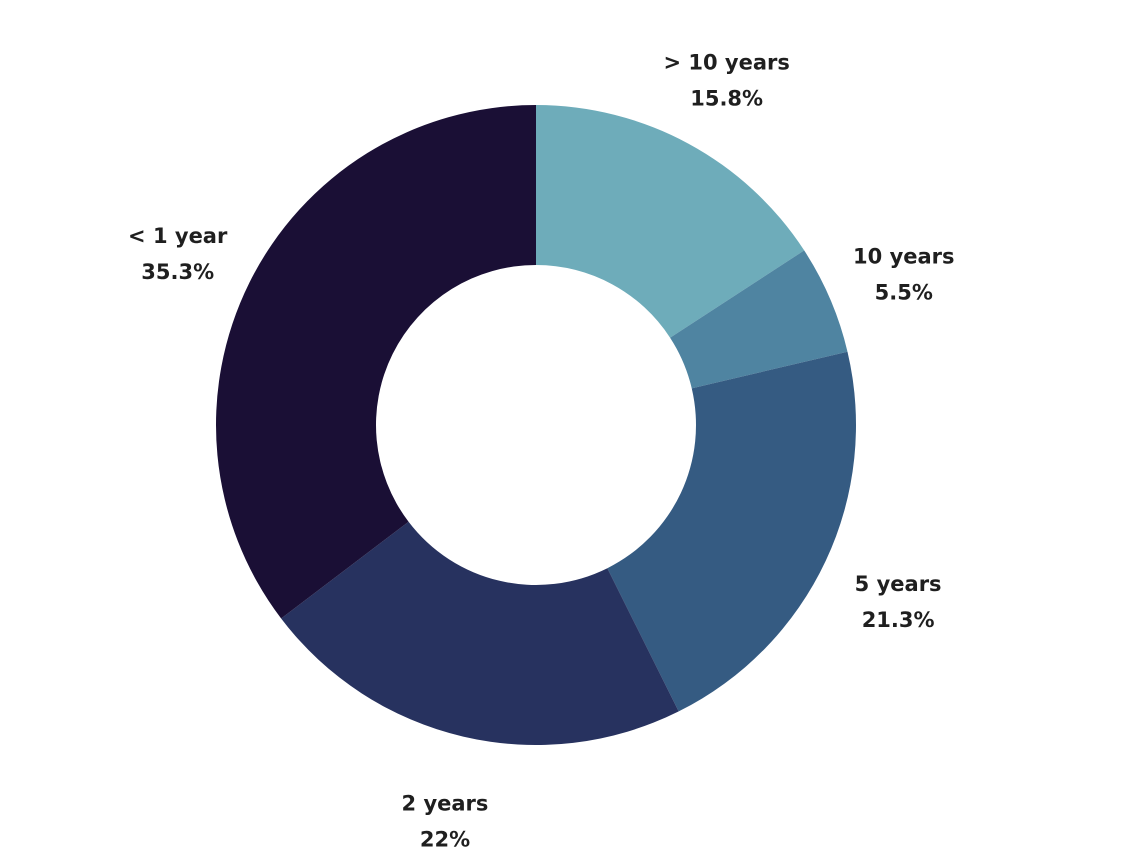  Describe the element at coordinates (898, 584) in the screenshot. I see `slice-label-5-years: 5 years` at that location.